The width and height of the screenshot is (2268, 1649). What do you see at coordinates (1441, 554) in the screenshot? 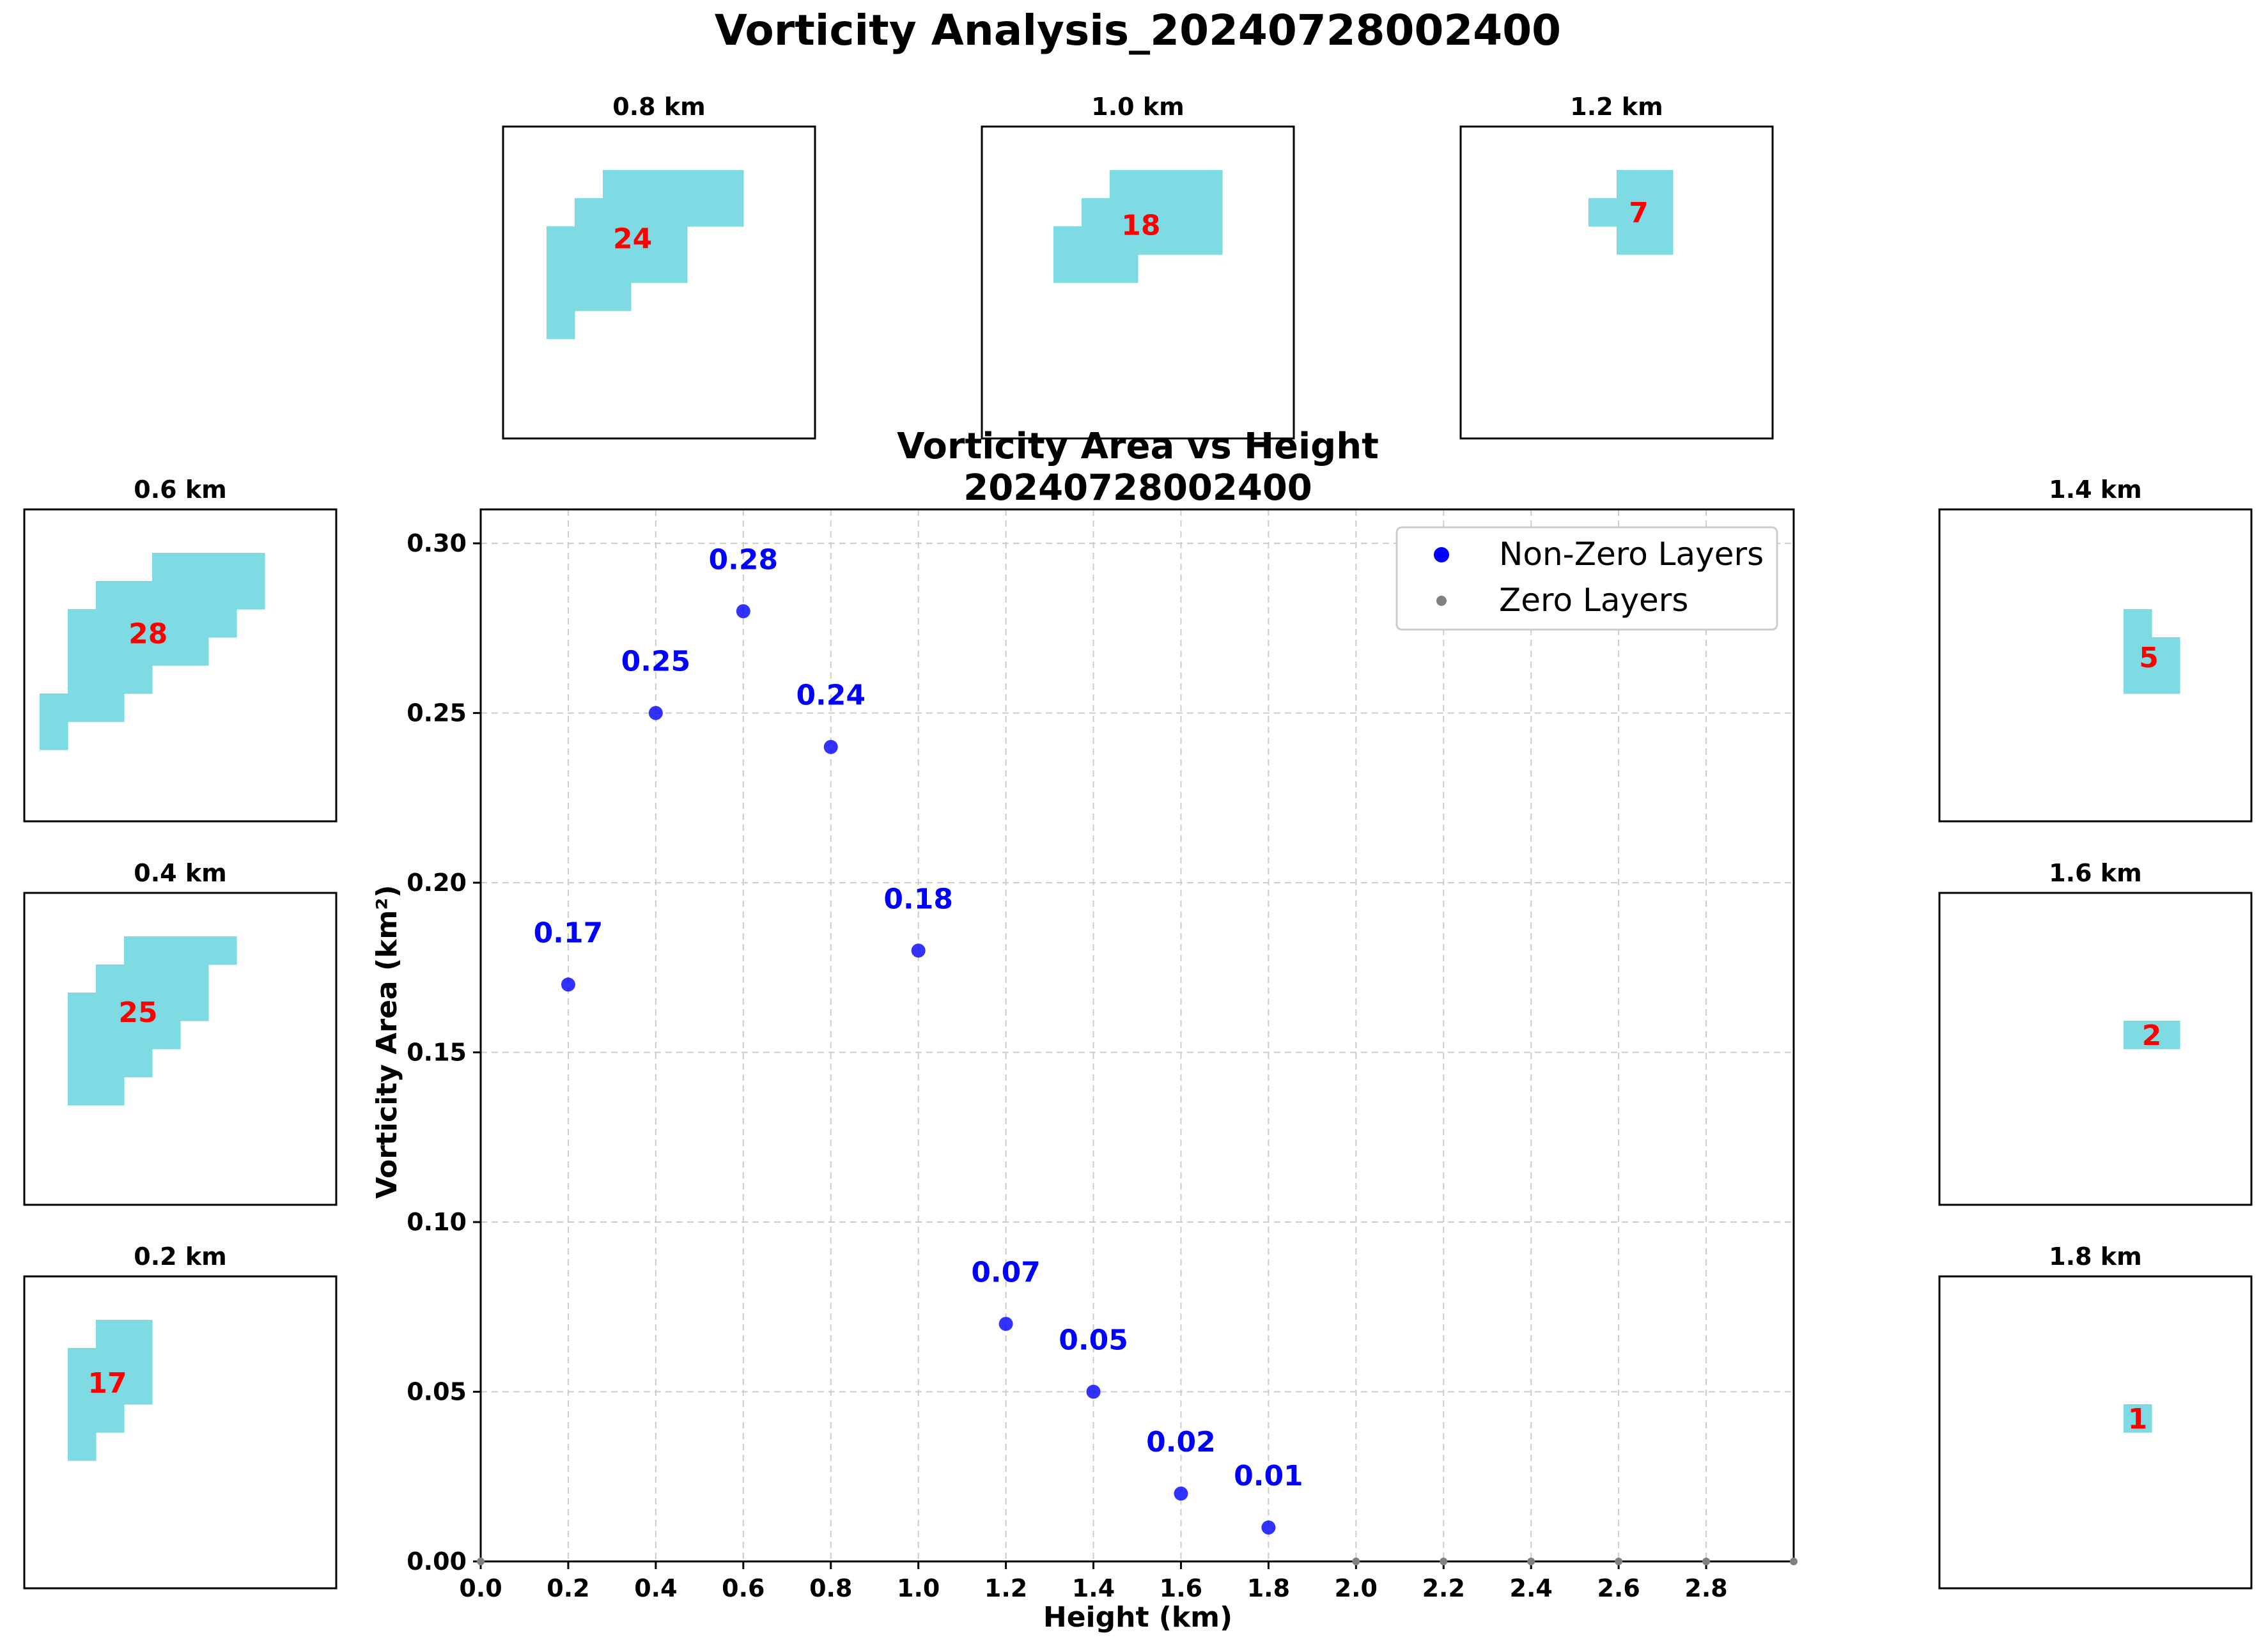
I see `legend-marker-non-zero` at bounding box center [1441, 554].